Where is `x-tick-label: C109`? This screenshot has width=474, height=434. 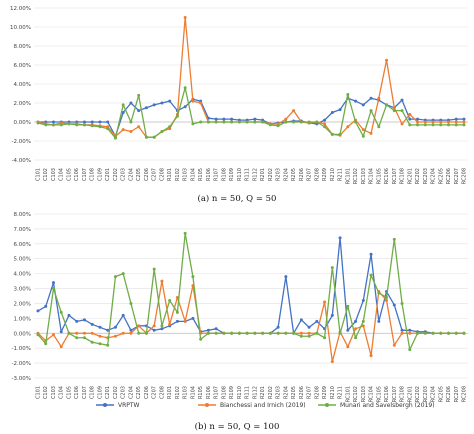 x-tick-label: C109 is located at coordinates (100, 174).